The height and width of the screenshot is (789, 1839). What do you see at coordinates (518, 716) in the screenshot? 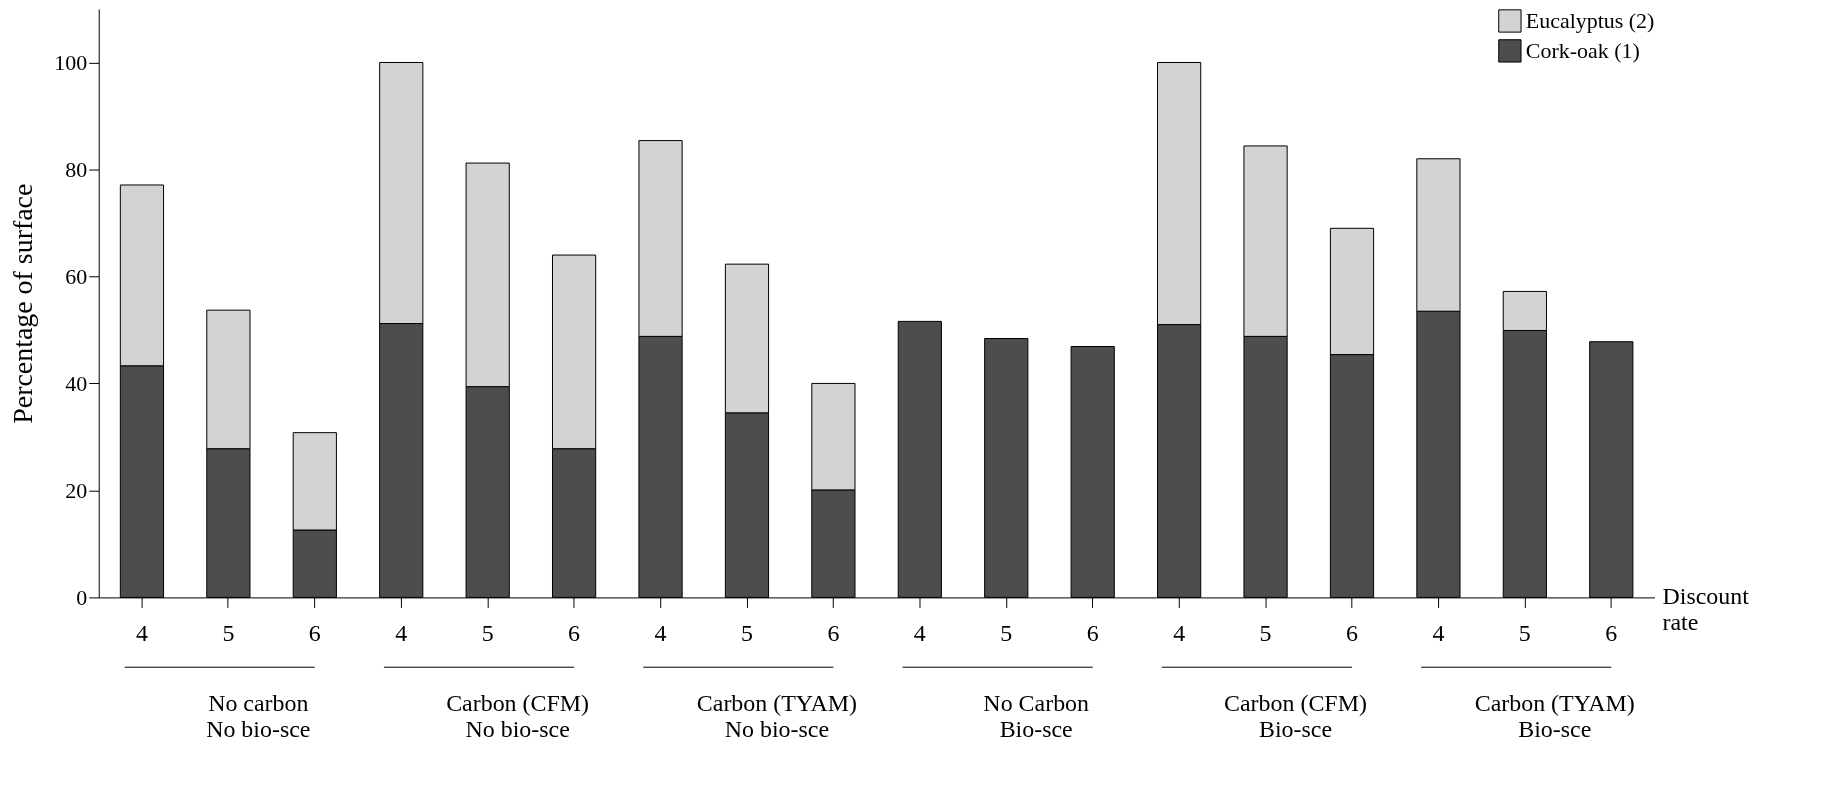
I see `text: Carbon (CFM) No bio-sce` at bounding box center [518, 716].